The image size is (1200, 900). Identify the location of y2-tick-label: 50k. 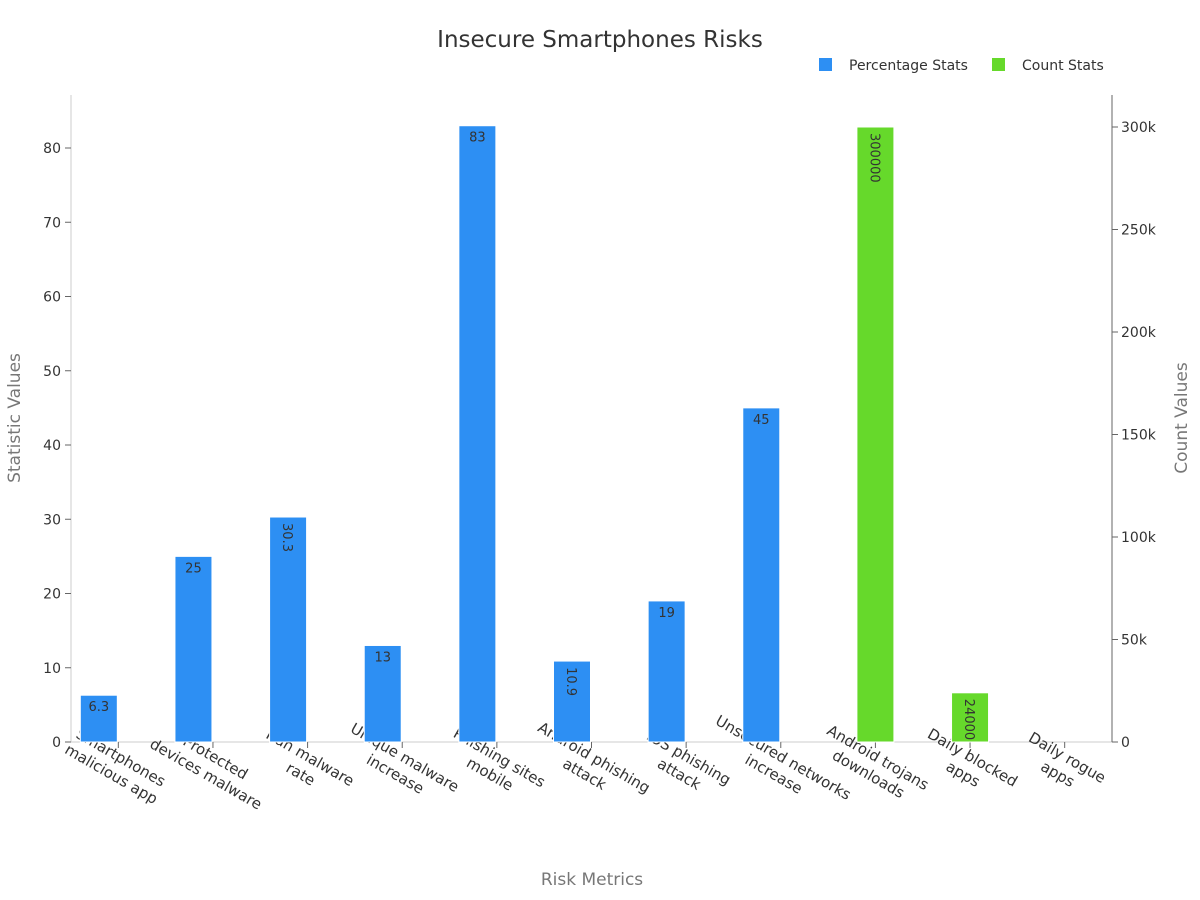
(1134, 641).